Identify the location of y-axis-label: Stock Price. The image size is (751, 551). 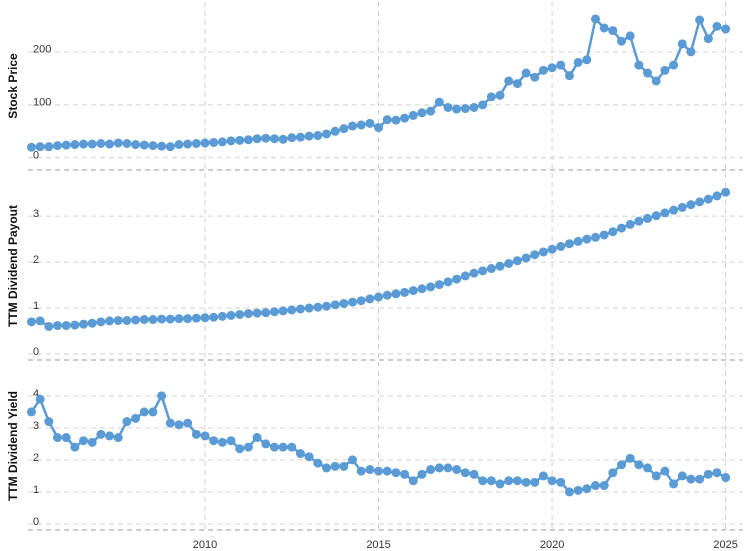
(13, 86).